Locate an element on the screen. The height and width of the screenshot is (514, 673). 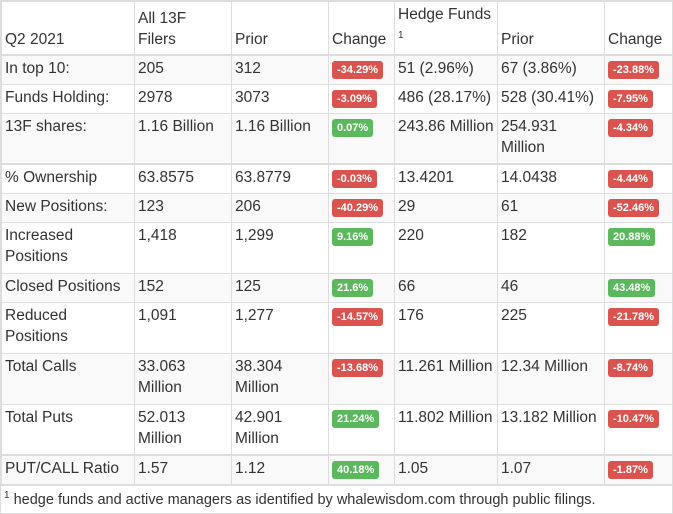
prior-value-cell: 206 is located at coordinates (280, 207).